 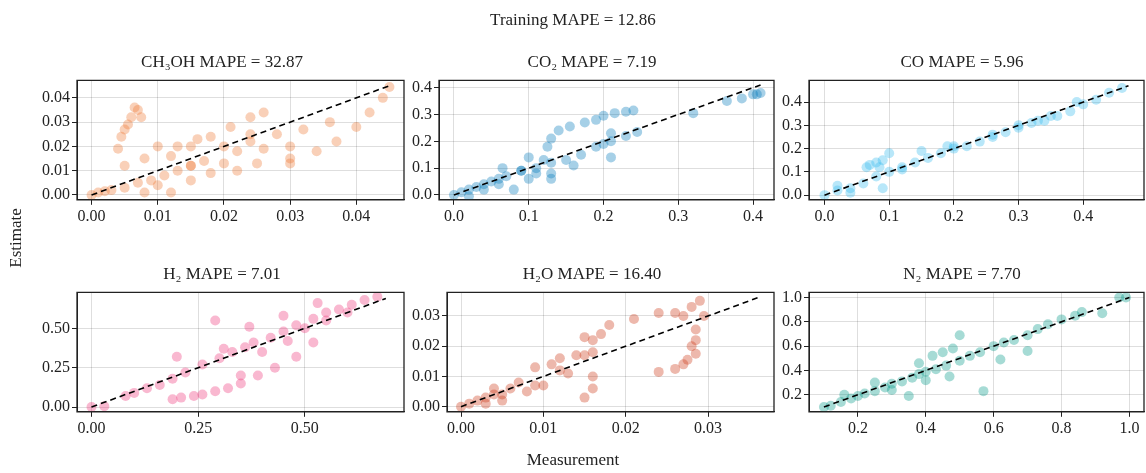 What do you see at coordinates (426, 375) in the screenshot?
I see `y-tick-label: 0.01` at bounding box center [426, 375].